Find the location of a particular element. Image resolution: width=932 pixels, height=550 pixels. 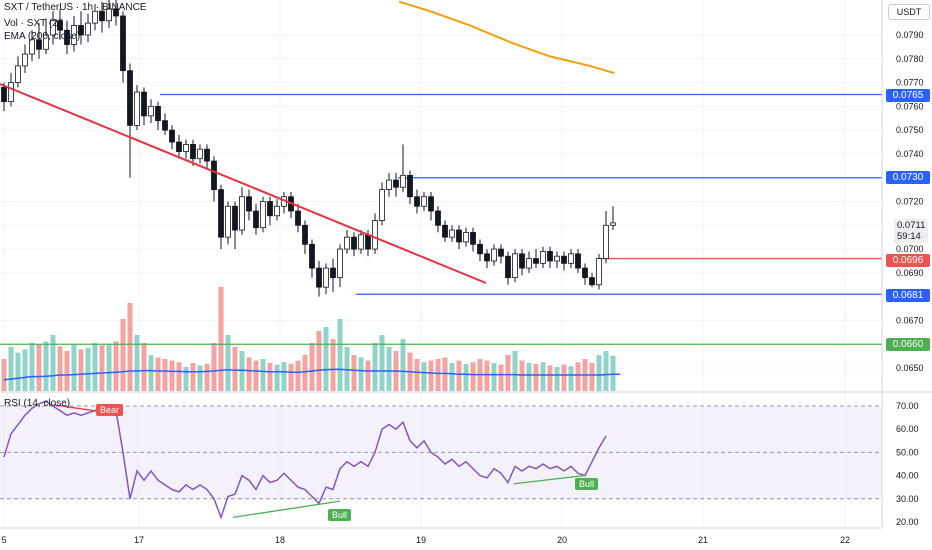

price-tick: 0.0670 is located at coordinates (910, 320).